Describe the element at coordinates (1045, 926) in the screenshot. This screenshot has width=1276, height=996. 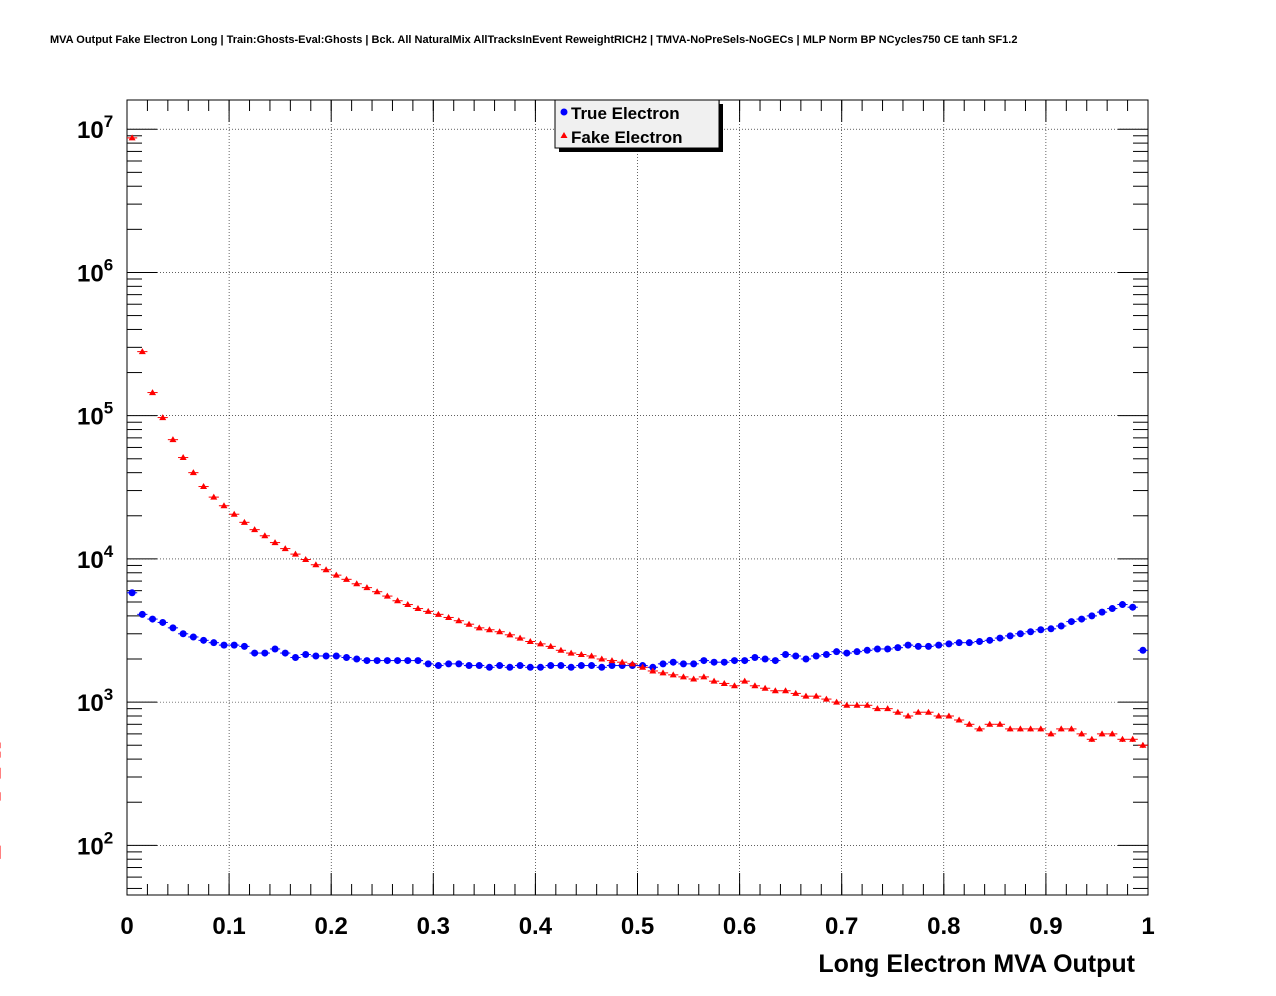
I see `x-tick-label: 0.9` at that location.